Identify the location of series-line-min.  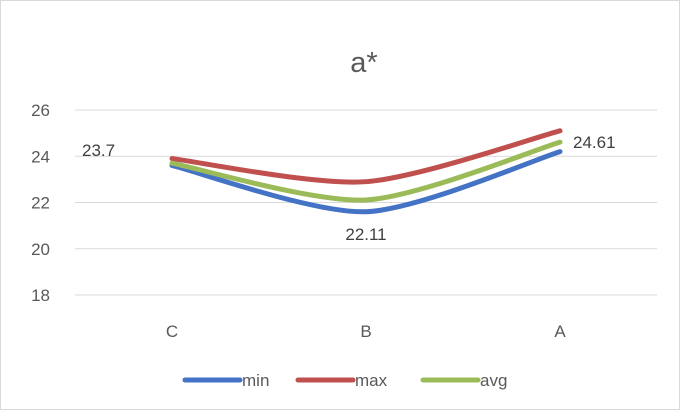
(366, 182).